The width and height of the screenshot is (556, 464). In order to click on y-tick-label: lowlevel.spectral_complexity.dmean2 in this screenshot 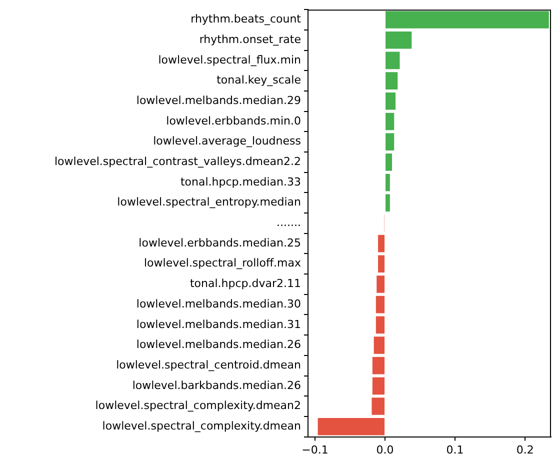, I will do `click(198, 405)`.